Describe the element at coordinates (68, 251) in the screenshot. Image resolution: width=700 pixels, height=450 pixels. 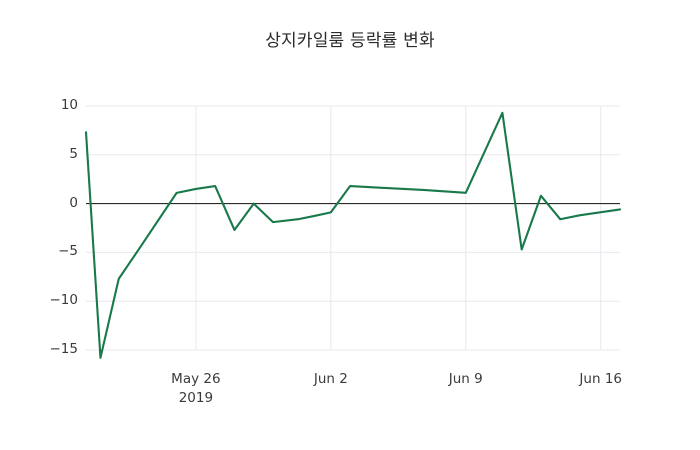
I see `y-tick-label: −5` at that location.